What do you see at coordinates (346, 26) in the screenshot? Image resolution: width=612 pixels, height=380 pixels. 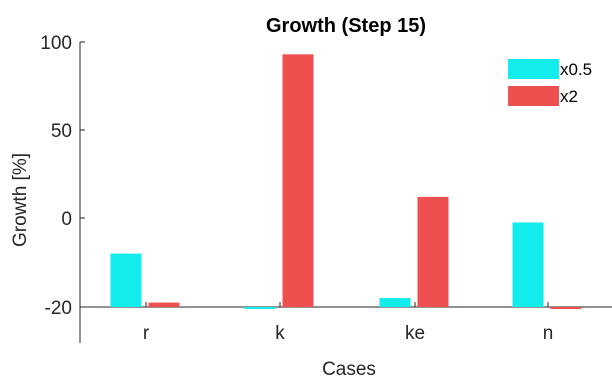 I see `chart-title: Growth (Step 15)` at bounding box center [346, 26].